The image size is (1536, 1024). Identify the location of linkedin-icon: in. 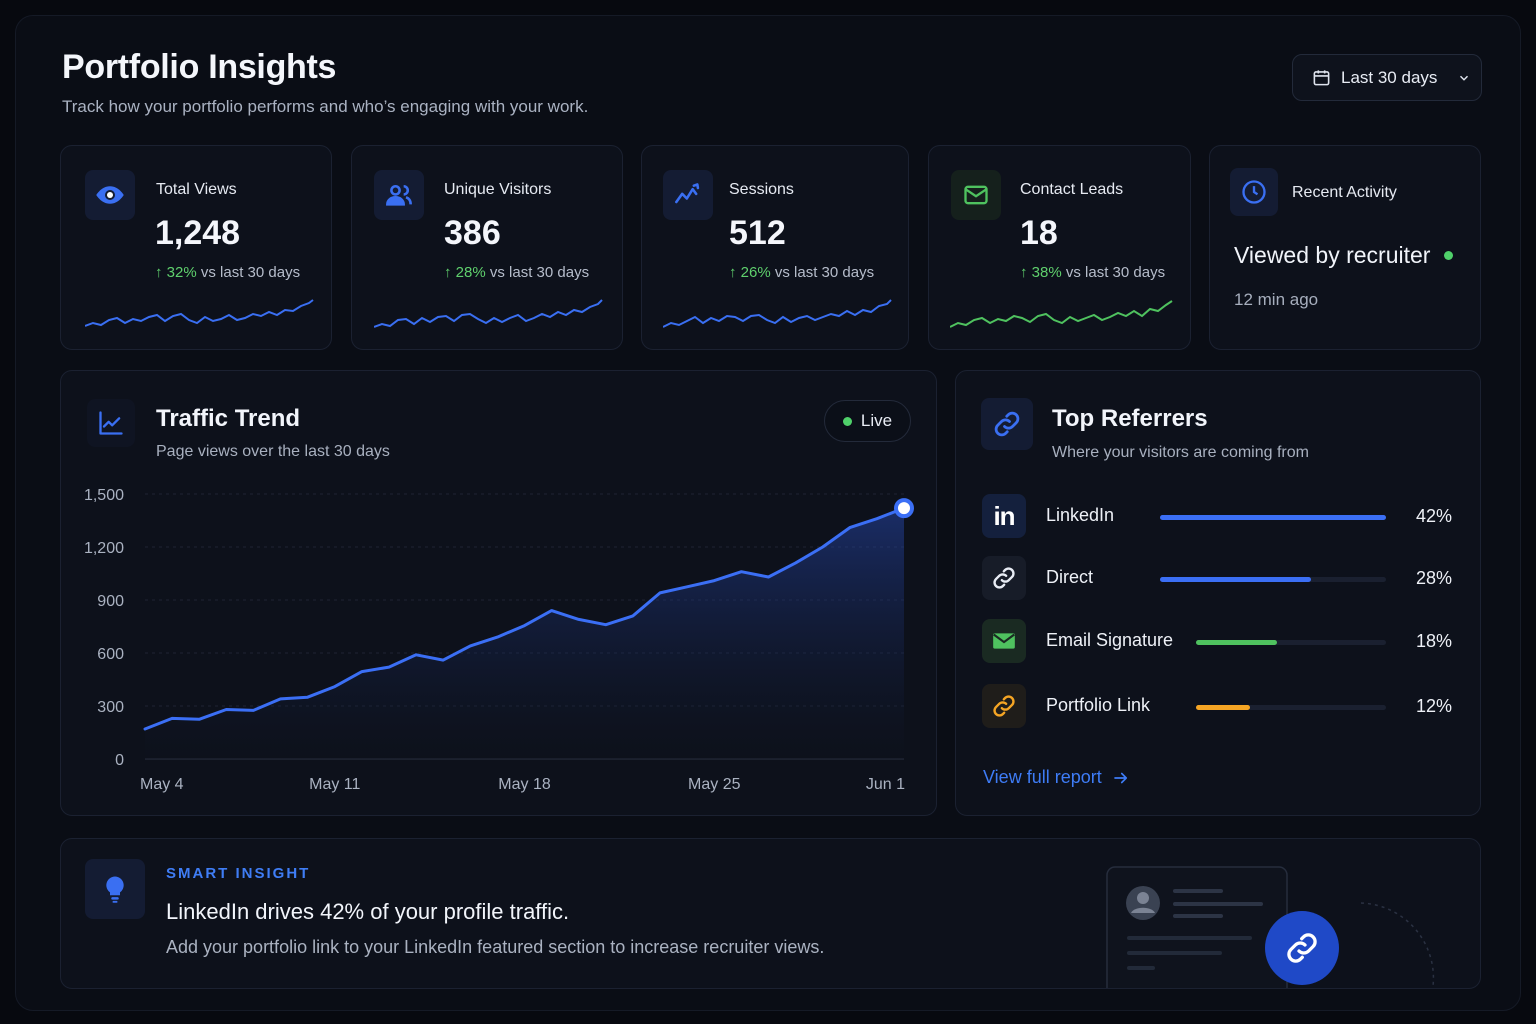
(1004, 516).